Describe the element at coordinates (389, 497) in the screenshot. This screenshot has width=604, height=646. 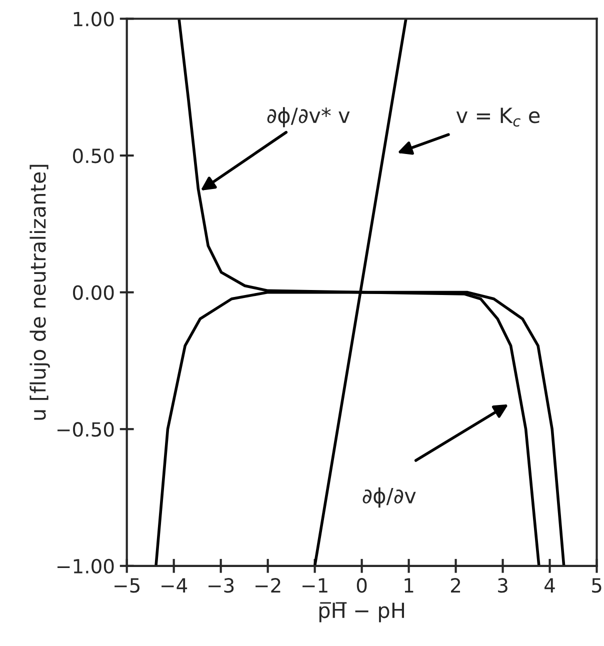
I see `annotation: ∂ϕ/∂v` at that location.